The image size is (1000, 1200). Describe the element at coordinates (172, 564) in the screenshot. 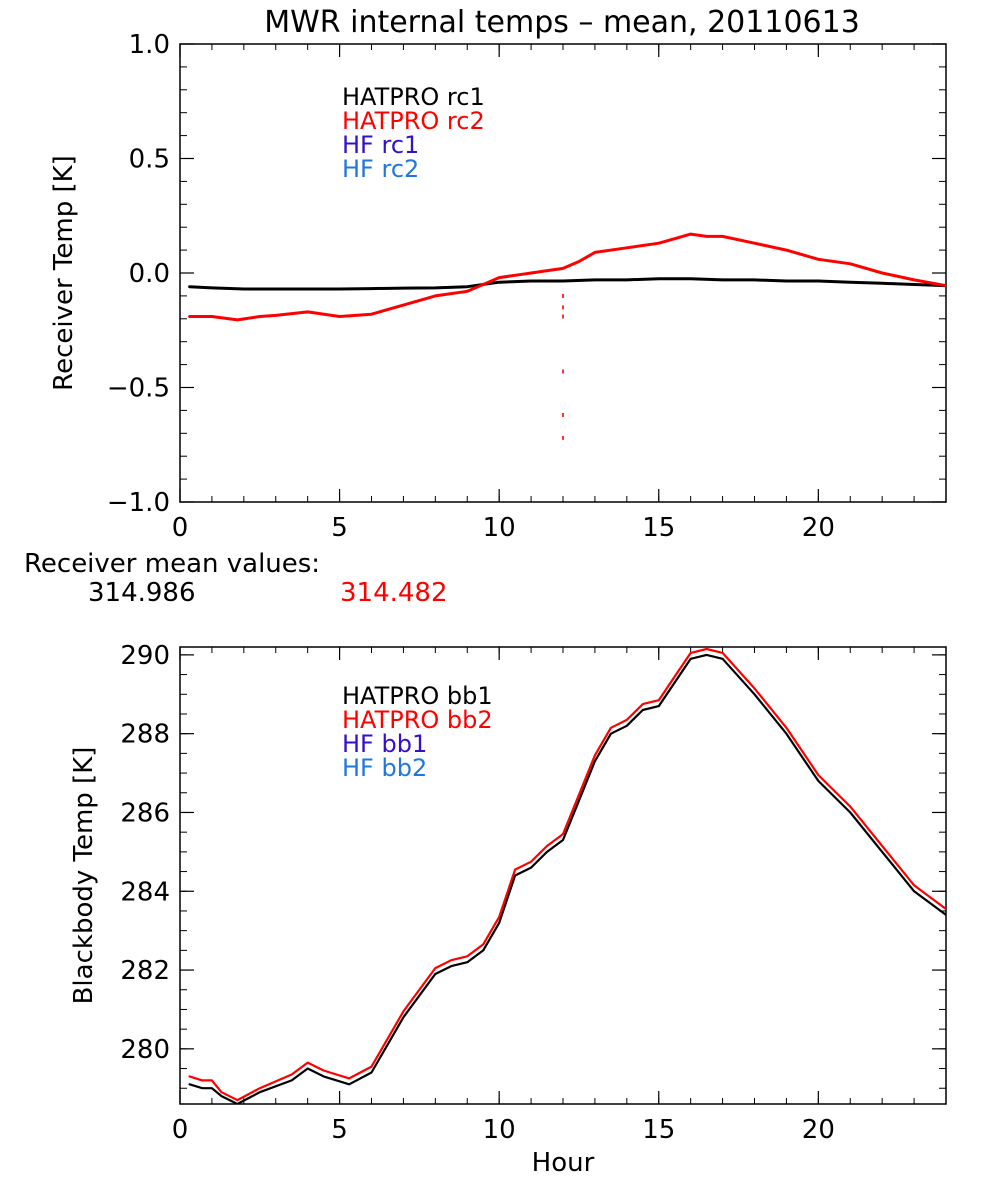

I see `receiver-mean-label: Receiver mean values:` at that location.